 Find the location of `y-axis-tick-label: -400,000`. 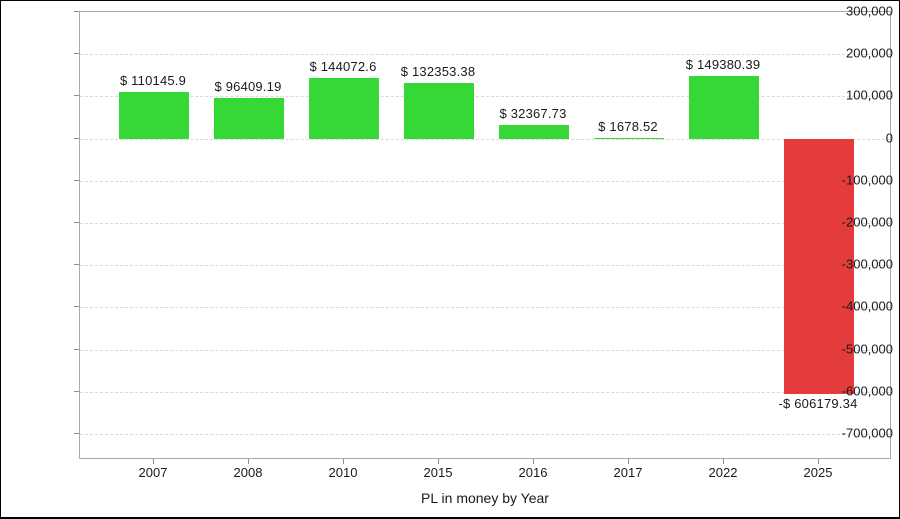

y-axis-tick-label: -400,000 is located at coordinates (867, 306).